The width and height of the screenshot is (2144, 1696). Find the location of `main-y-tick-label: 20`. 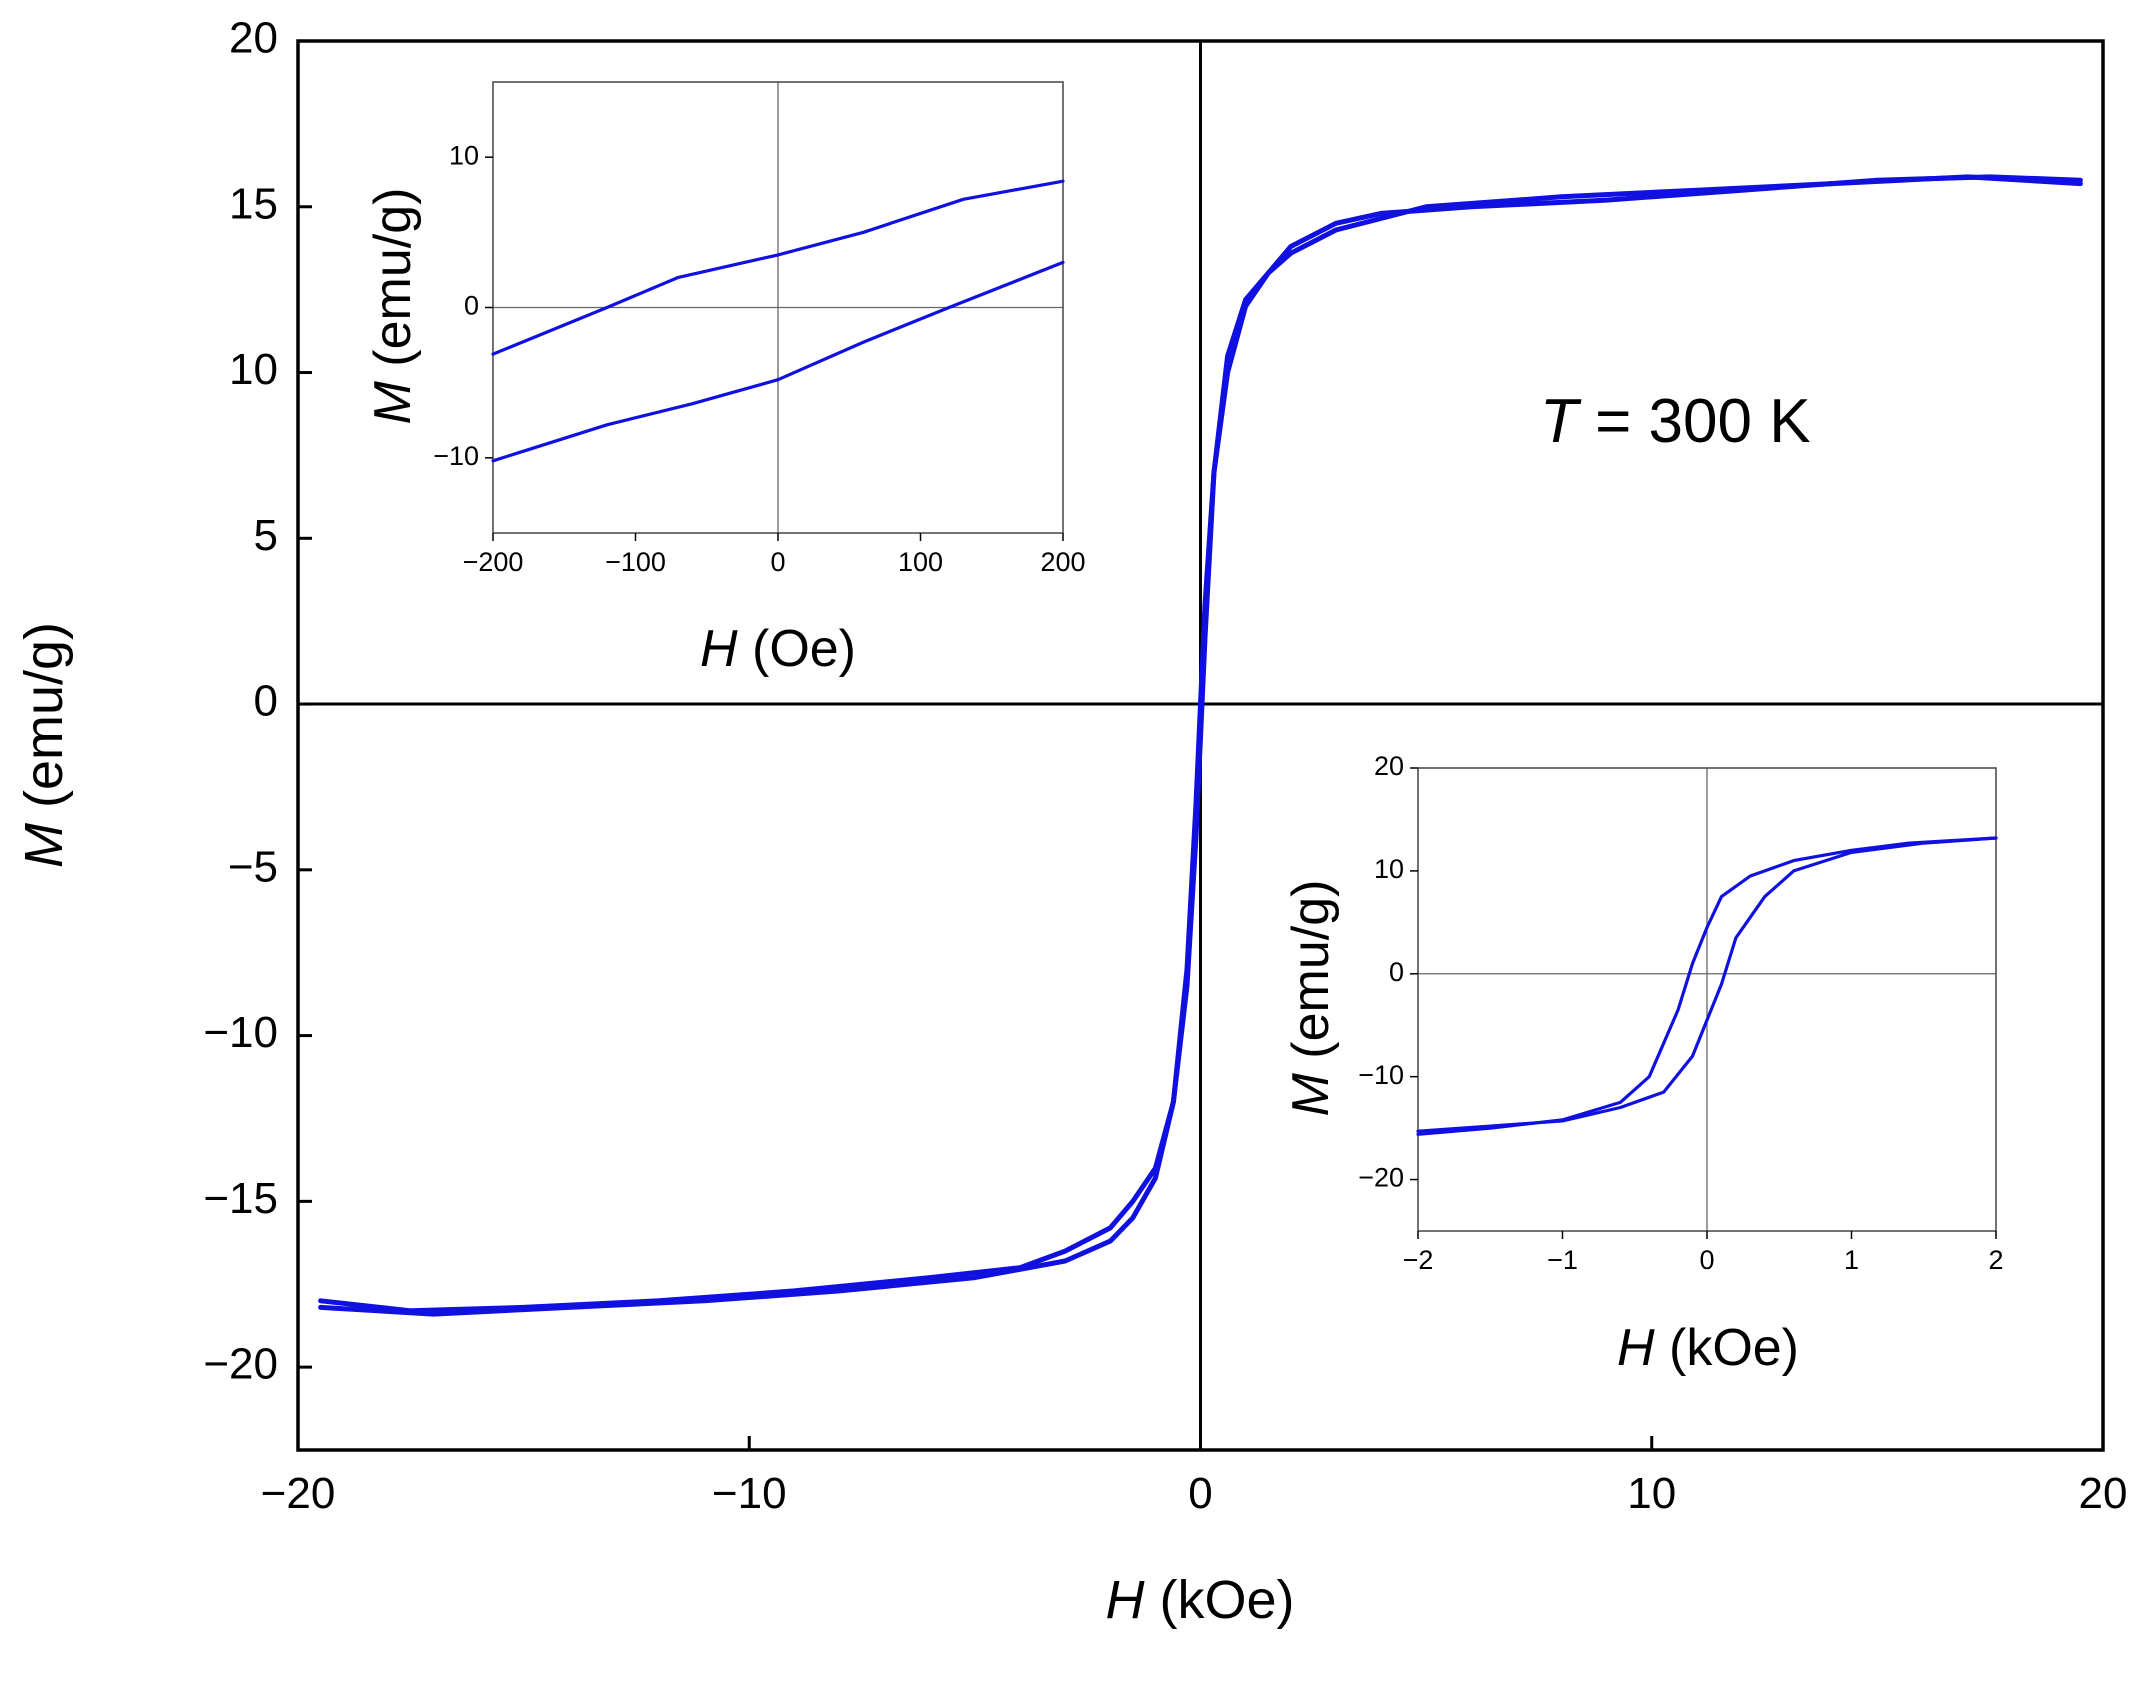

main-y-tick-label: 20 is located at coordinates (253, 38).